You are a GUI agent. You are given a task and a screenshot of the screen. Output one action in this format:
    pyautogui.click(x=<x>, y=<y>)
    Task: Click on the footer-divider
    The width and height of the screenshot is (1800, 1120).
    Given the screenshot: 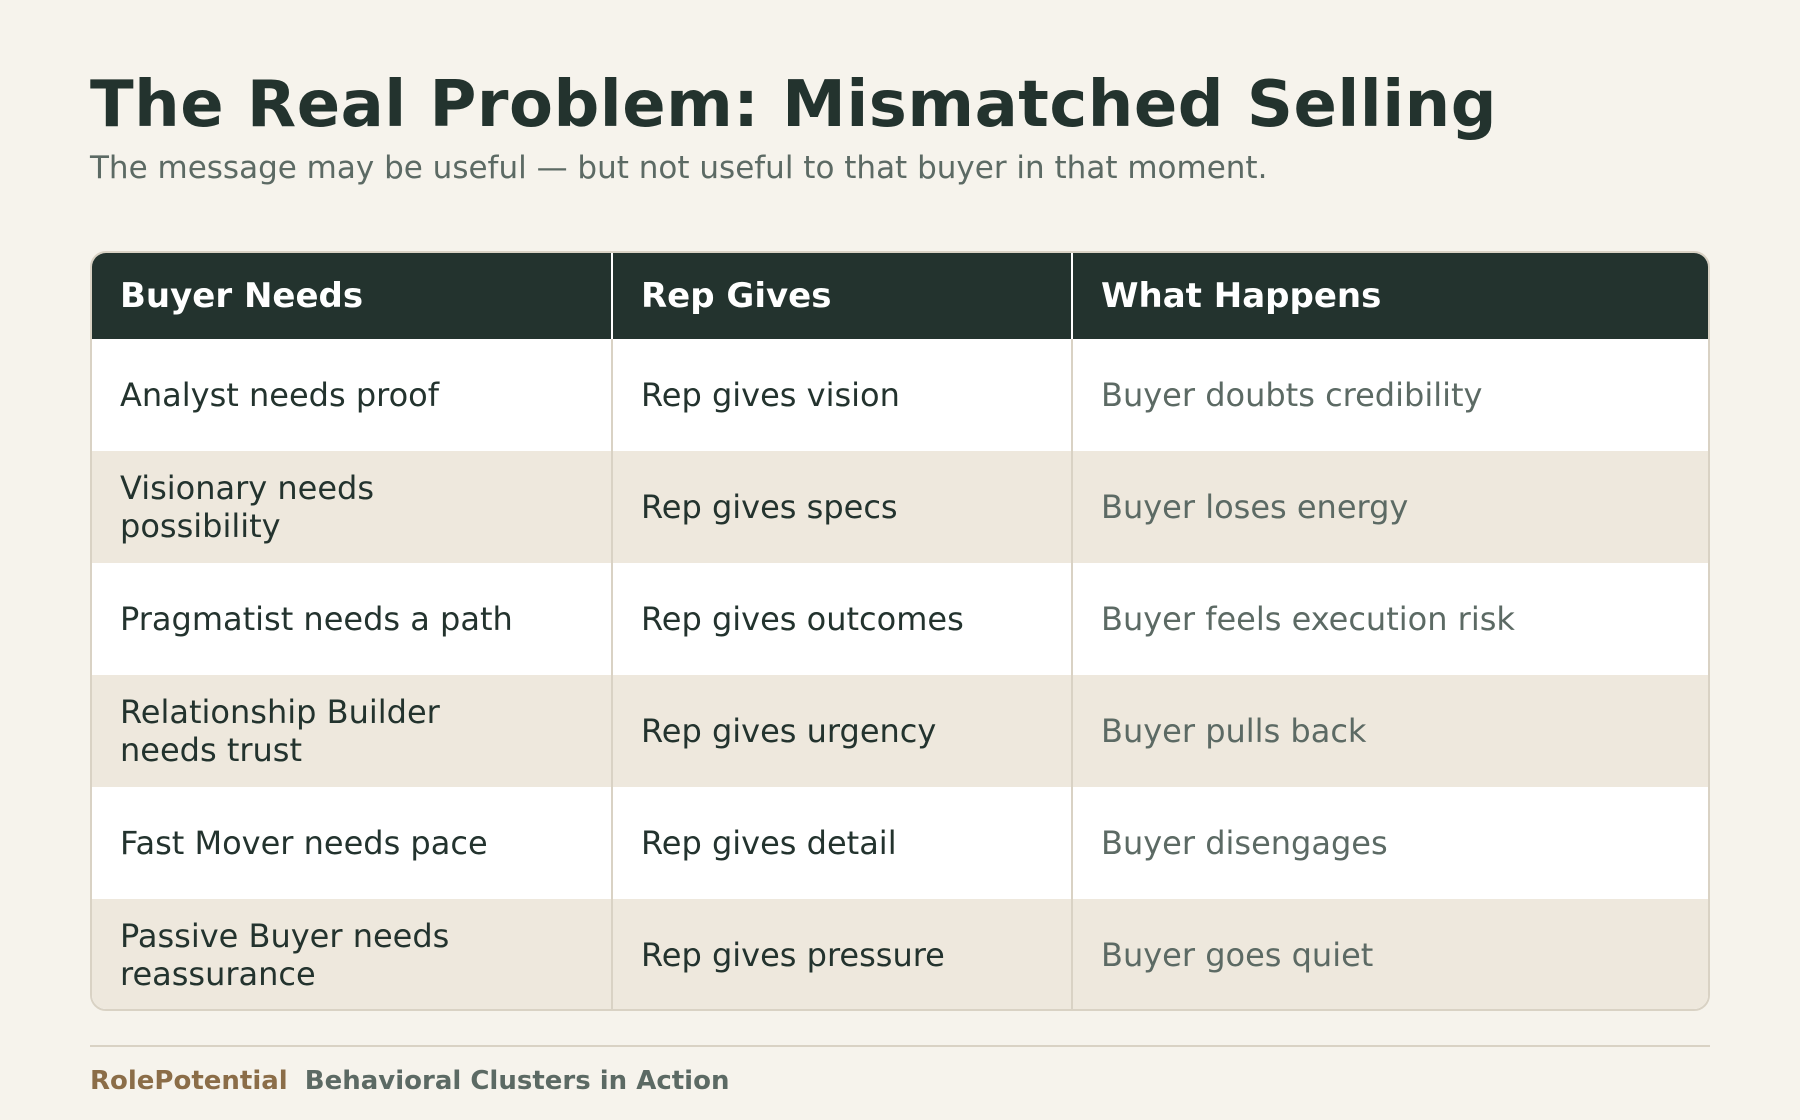 What is the action you would take?
    pyautogui.click(x=900, y=1046)
    